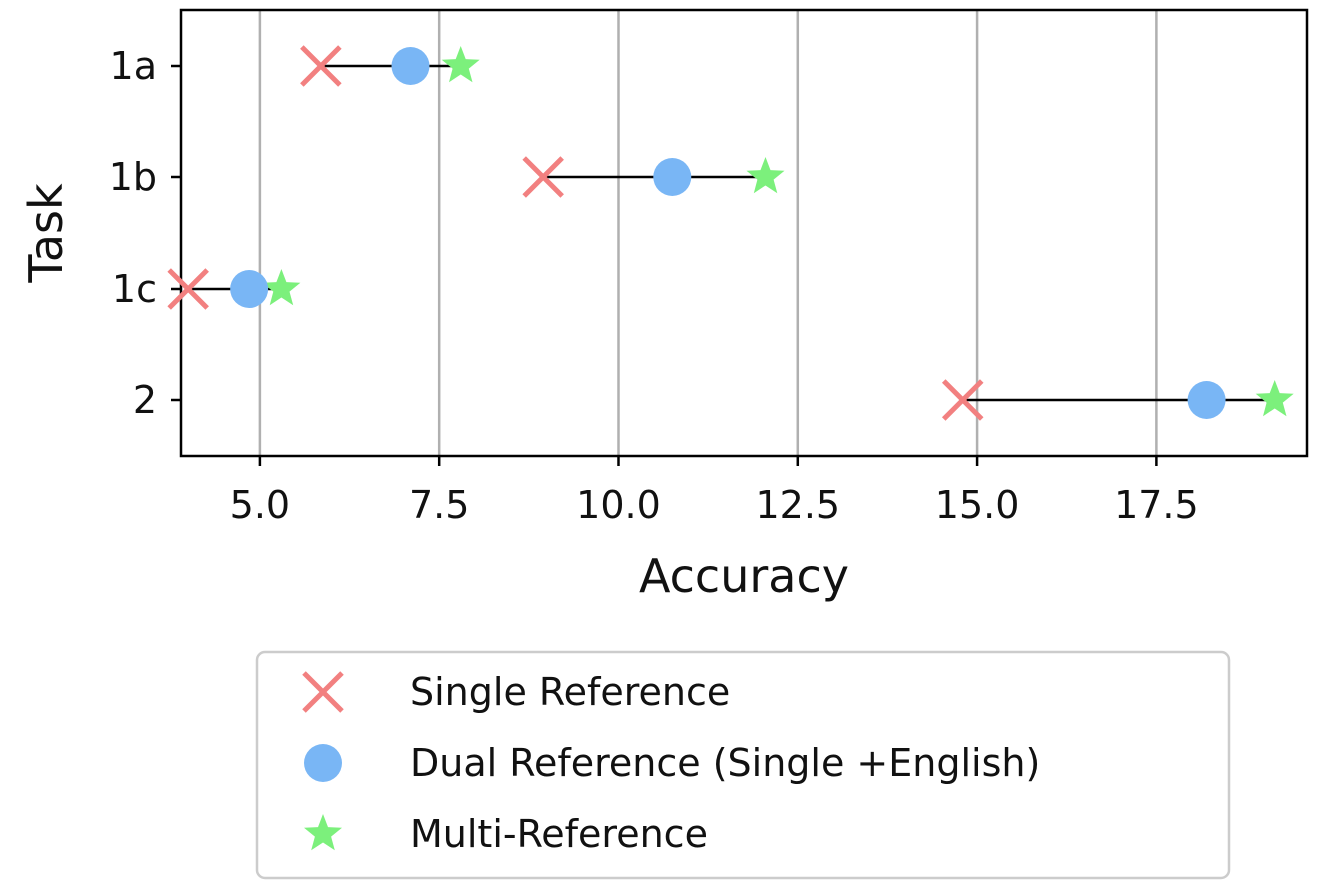 This screenshot has width=1320, height=883. I want to click on x-axis-title: Accuracy, so click(744, 576).